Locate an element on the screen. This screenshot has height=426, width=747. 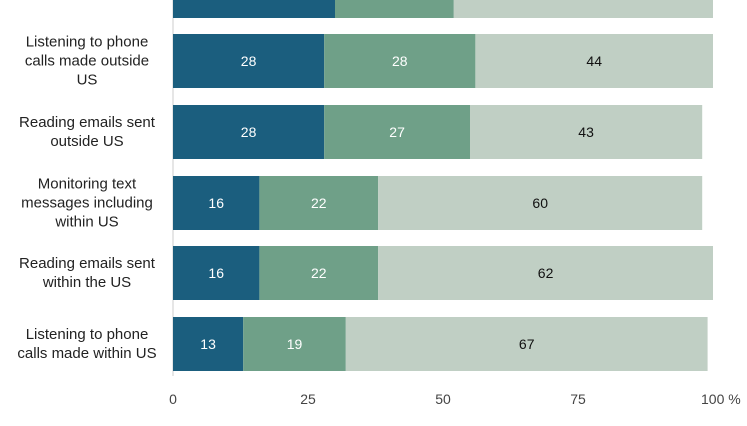
bar-value-label: 13 is located at coordinates (208, 344).